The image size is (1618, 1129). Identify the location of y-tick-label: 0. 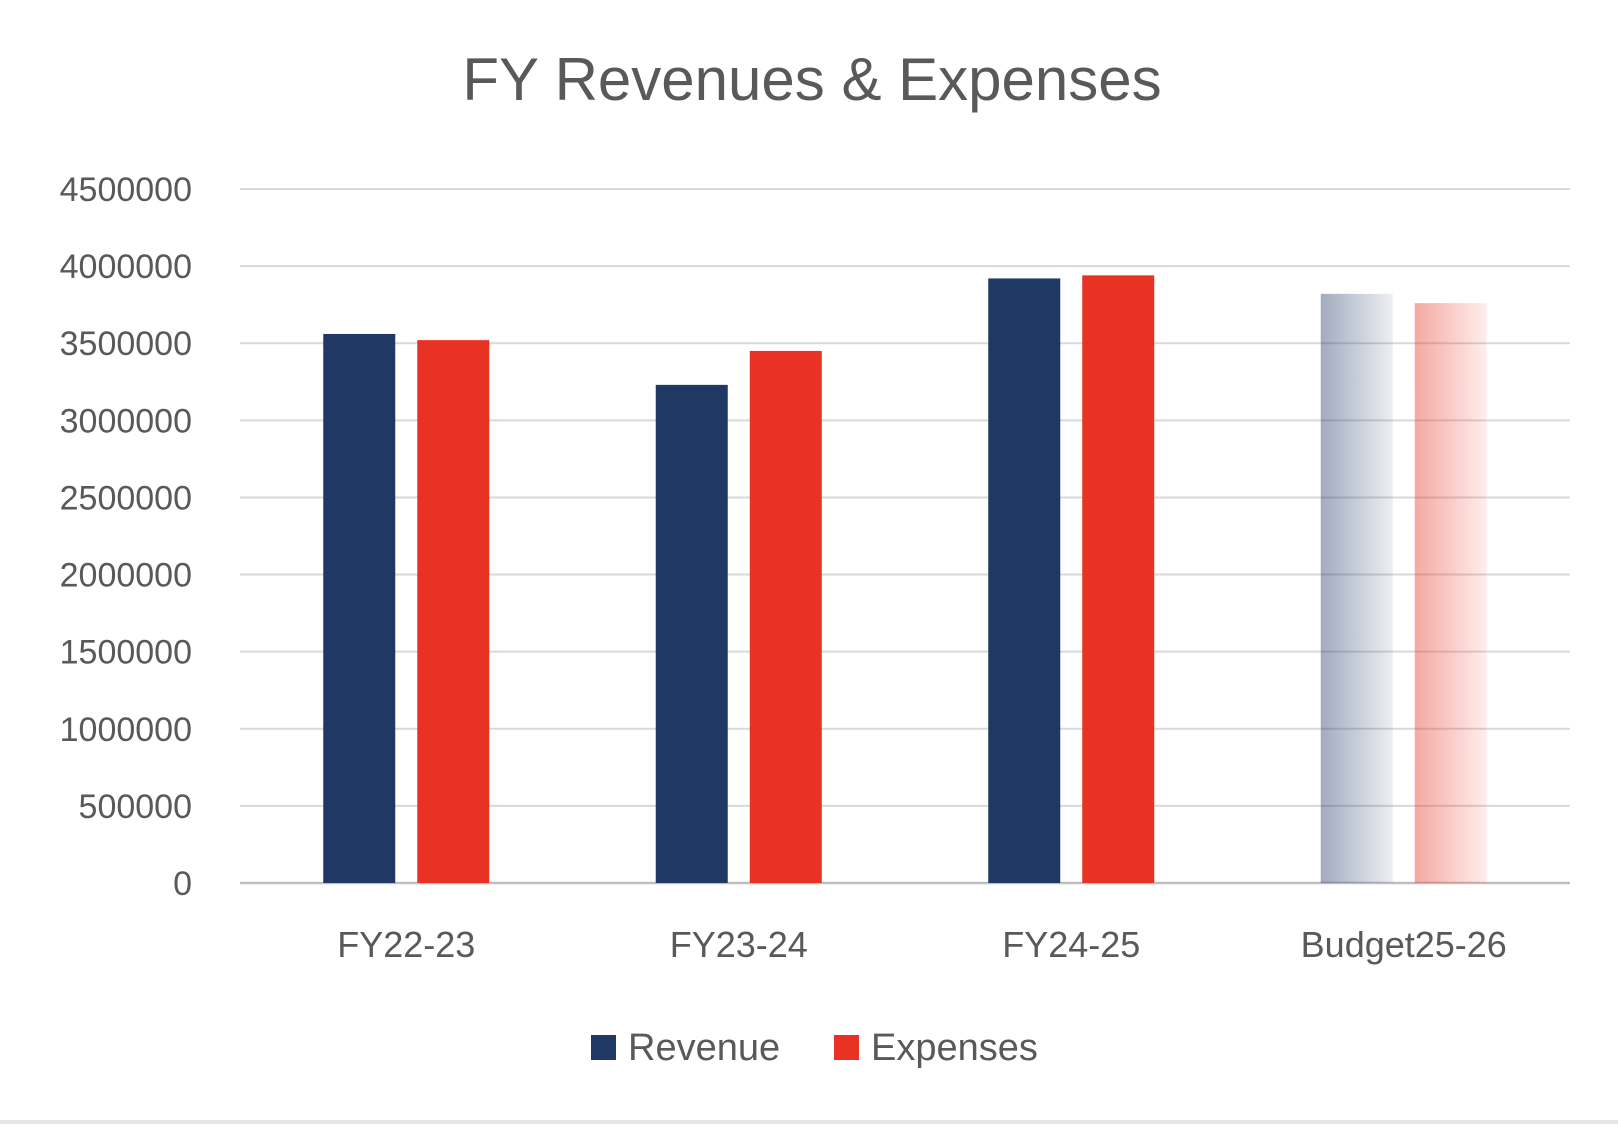
(182, 884).